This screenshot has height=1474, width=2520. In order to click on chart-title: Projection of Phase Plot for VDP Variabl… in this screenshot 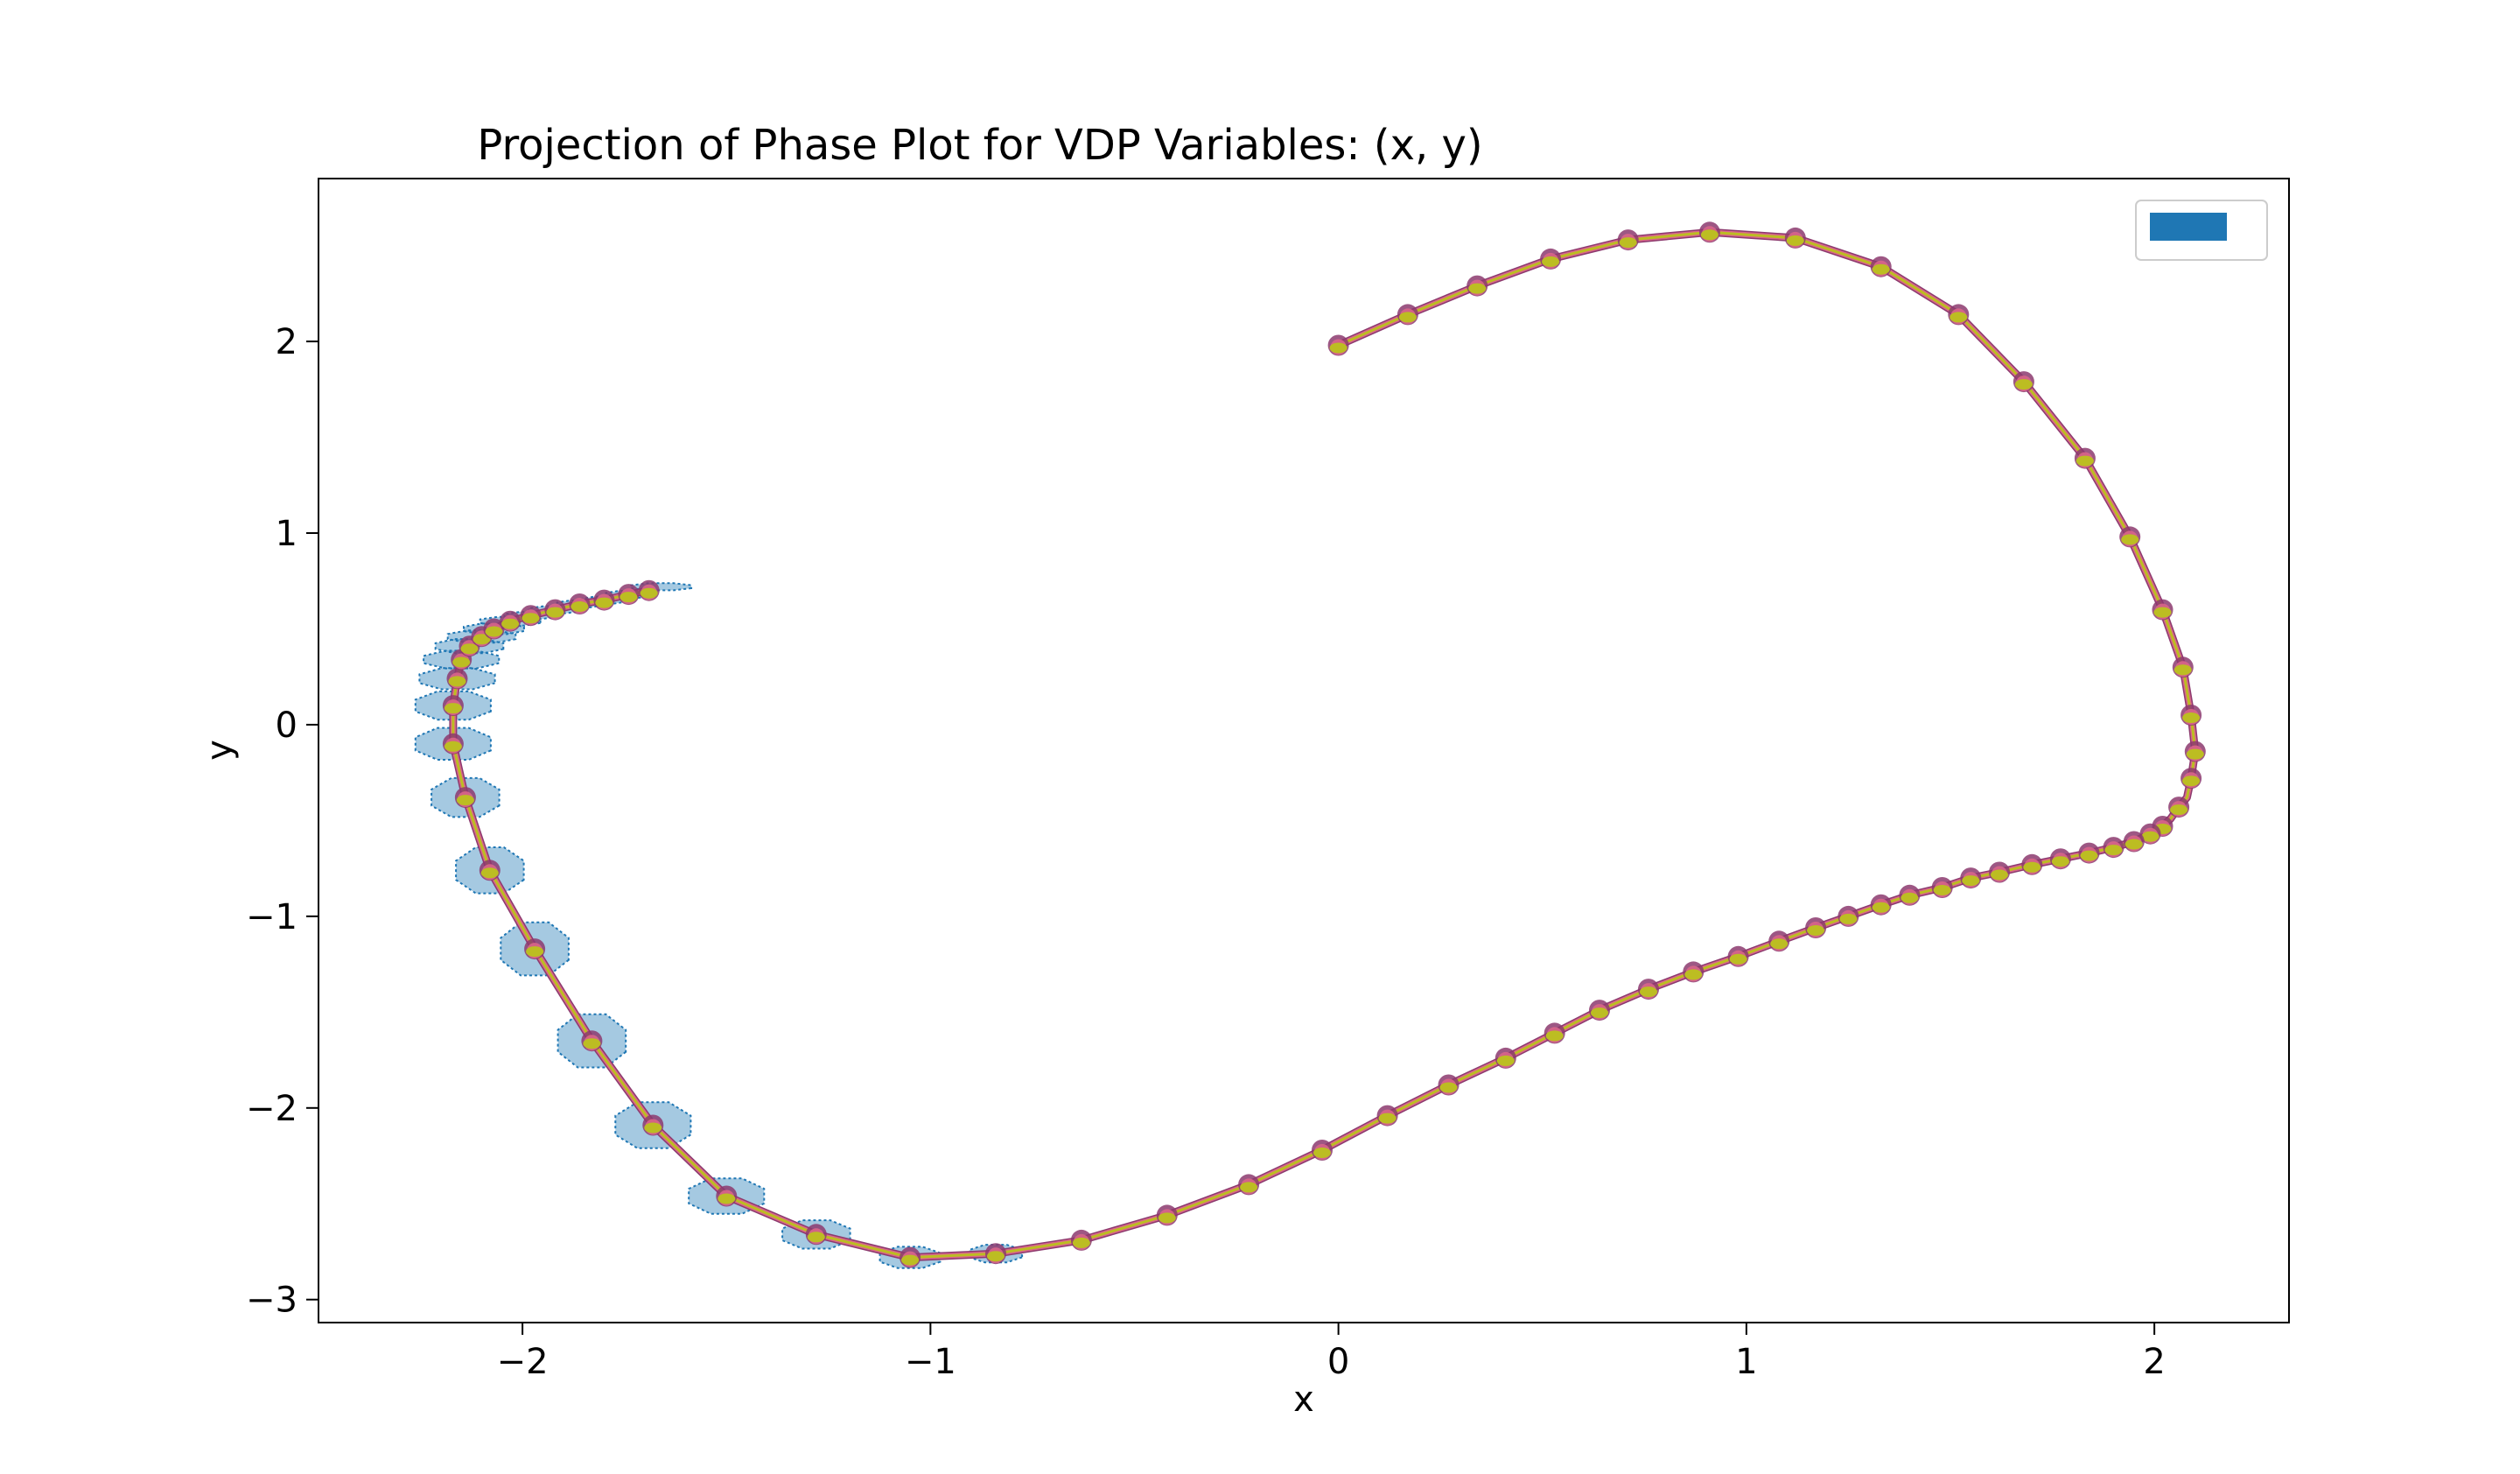, I will do `click(979, 145)`.